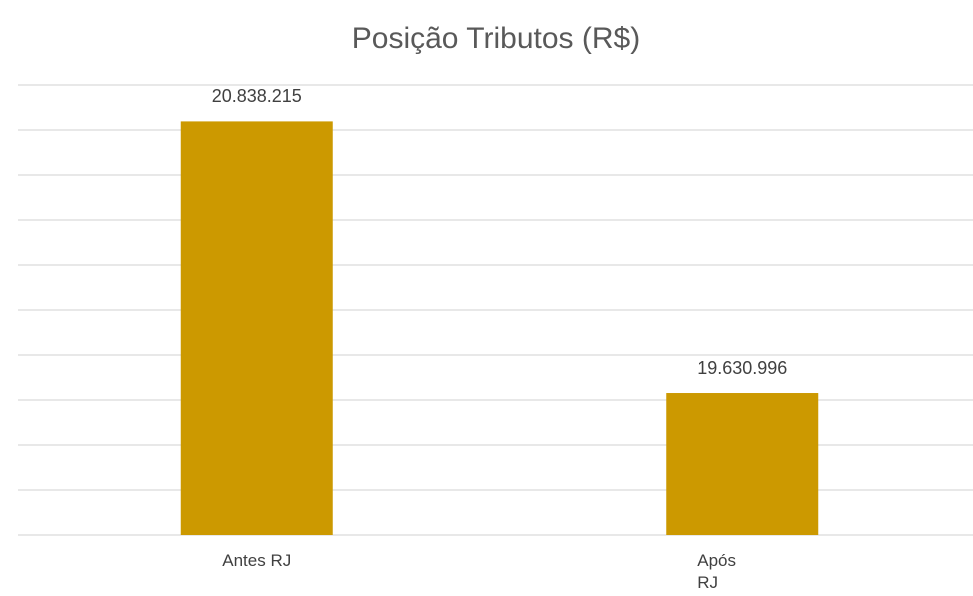 The width and height of the screenshot is (973, 596). What do you see at coordinates (257, 560) in the screenshot?
I see `x-tick-label: Antes RJ` at bounding box center [257, 560].